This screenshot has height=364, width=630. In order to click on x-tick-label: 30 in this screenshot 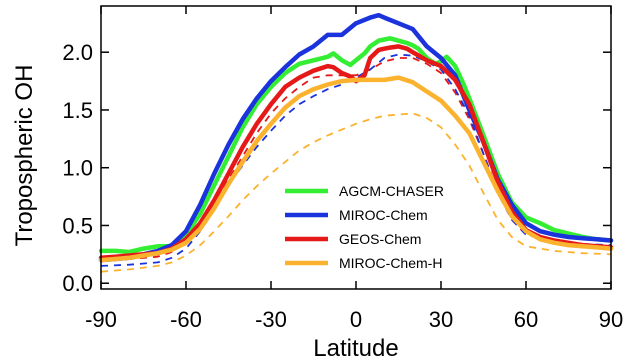, I will do `click(441, 319)`.